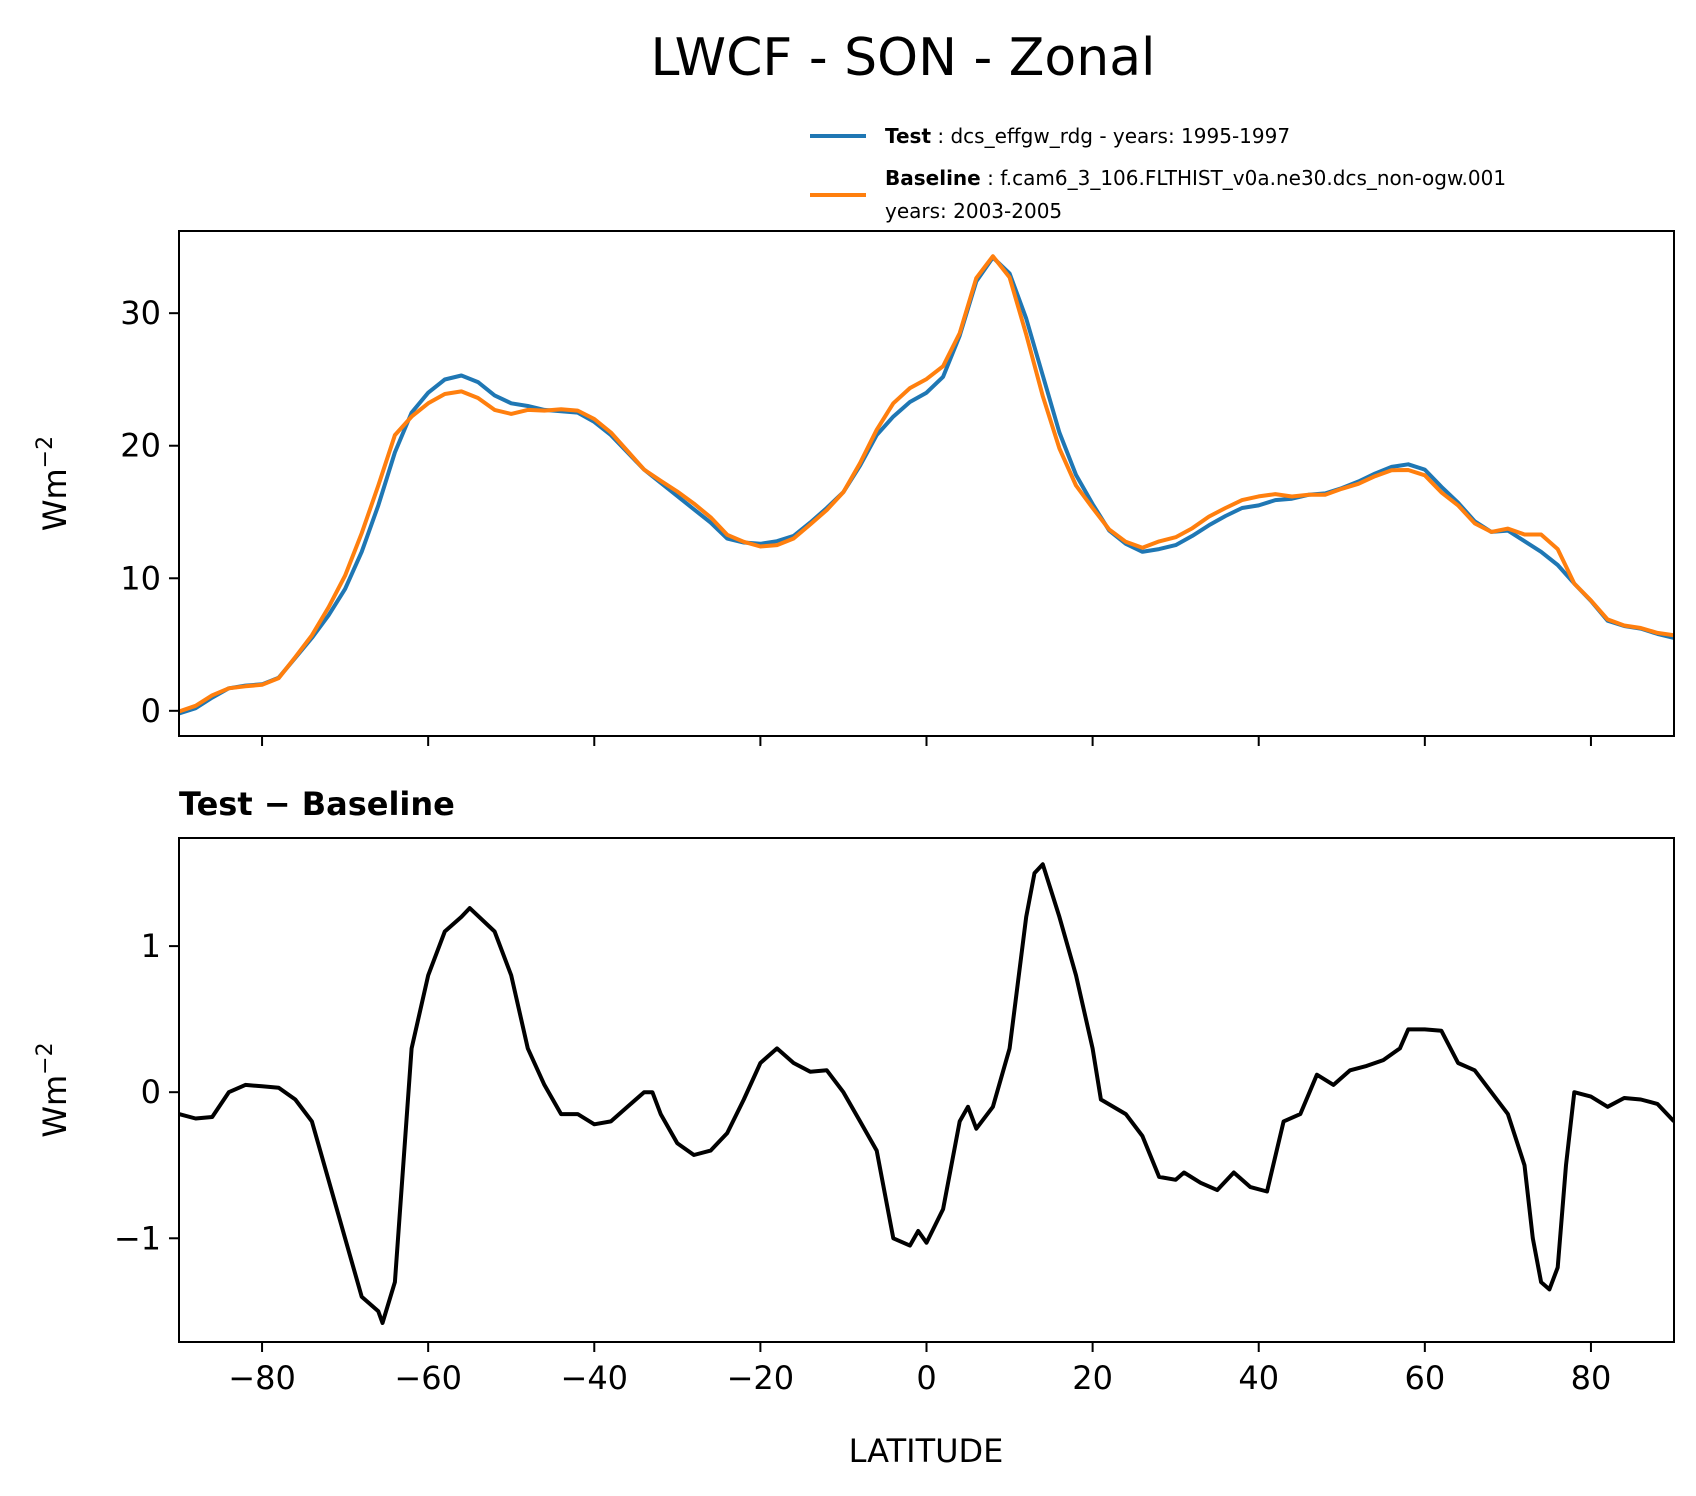  I want to click on y-tick-label: 10, so click(140, 578).